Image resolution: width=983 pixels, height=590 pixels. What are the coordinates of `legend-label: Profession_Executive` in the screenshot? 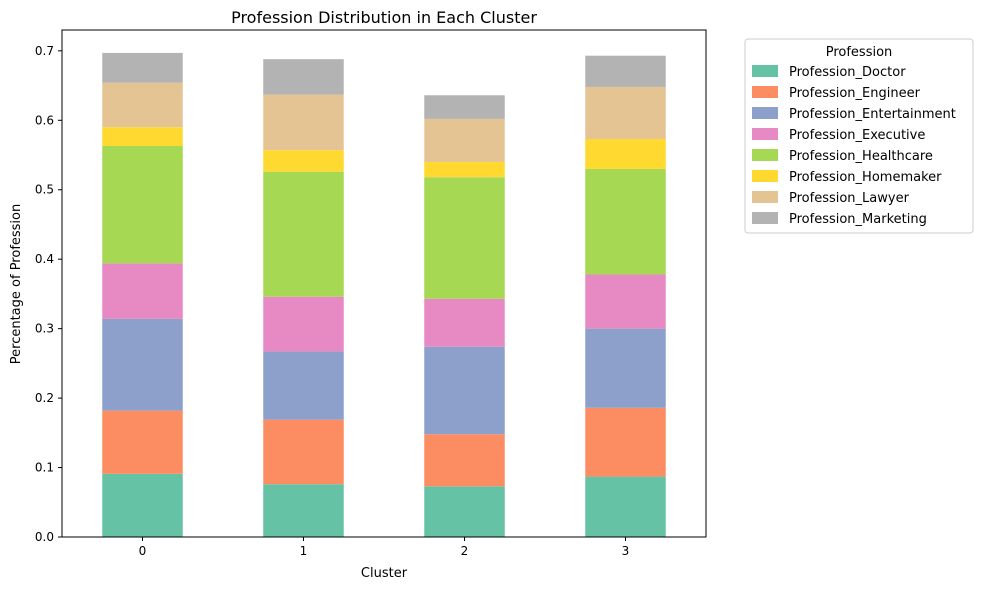 It's located at (857, 135).